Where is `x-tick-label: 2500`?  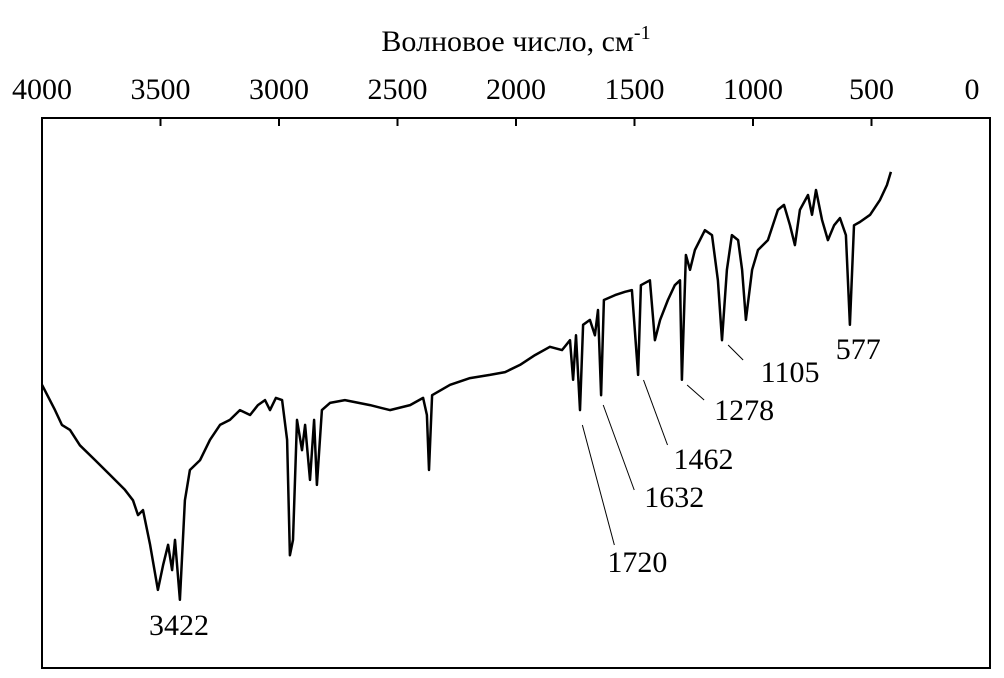
x-tick-label: 2500 is located at coordinates (398, 89).